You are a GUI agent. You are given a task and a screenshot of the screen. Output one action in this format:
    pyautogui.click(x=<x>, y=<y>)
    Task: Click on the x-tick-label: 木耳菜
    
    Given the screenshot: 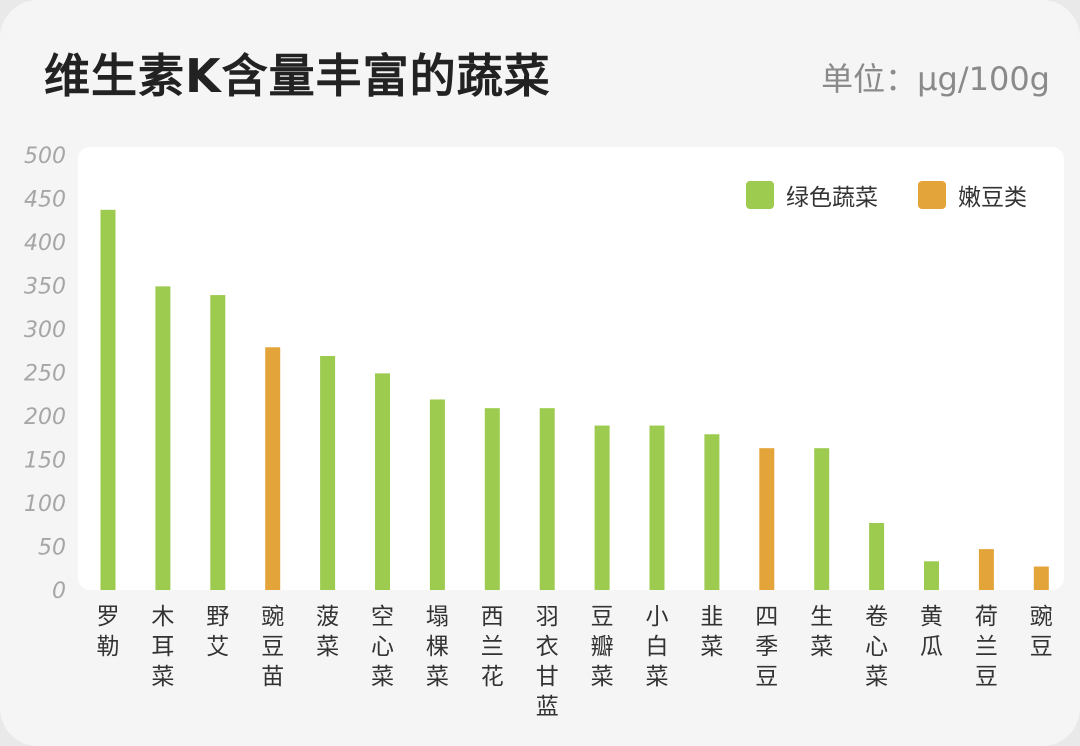 What is the action you would take?
    pyautogui.click(x=162, y=647)
    